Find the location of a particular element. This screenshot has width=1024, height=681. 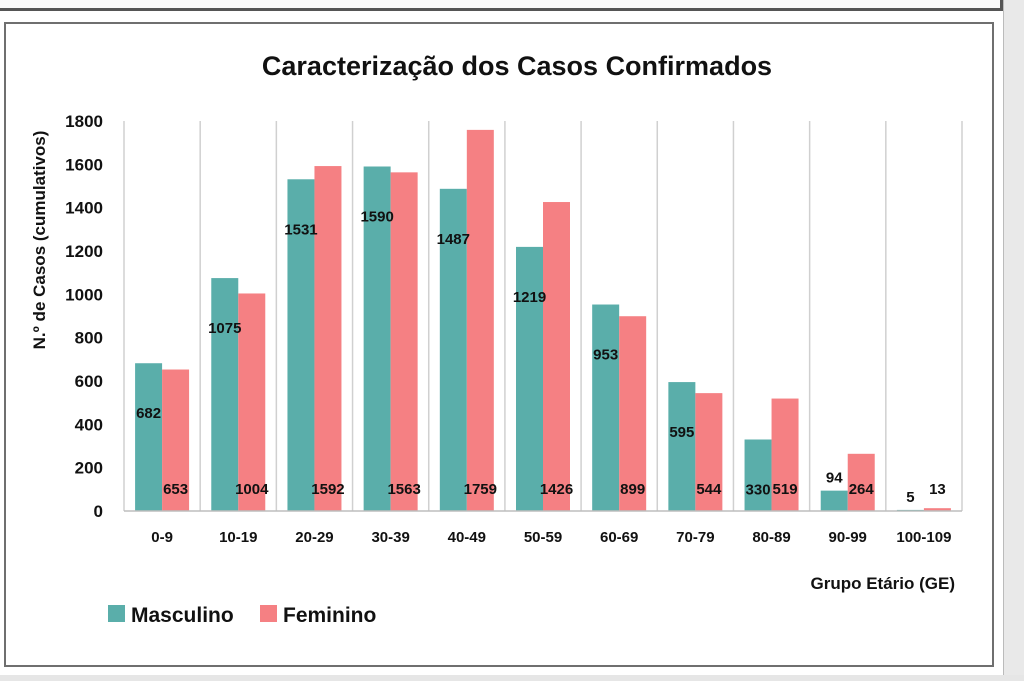

x-tick-label: 0-9 is located at coordinates (162, 537).